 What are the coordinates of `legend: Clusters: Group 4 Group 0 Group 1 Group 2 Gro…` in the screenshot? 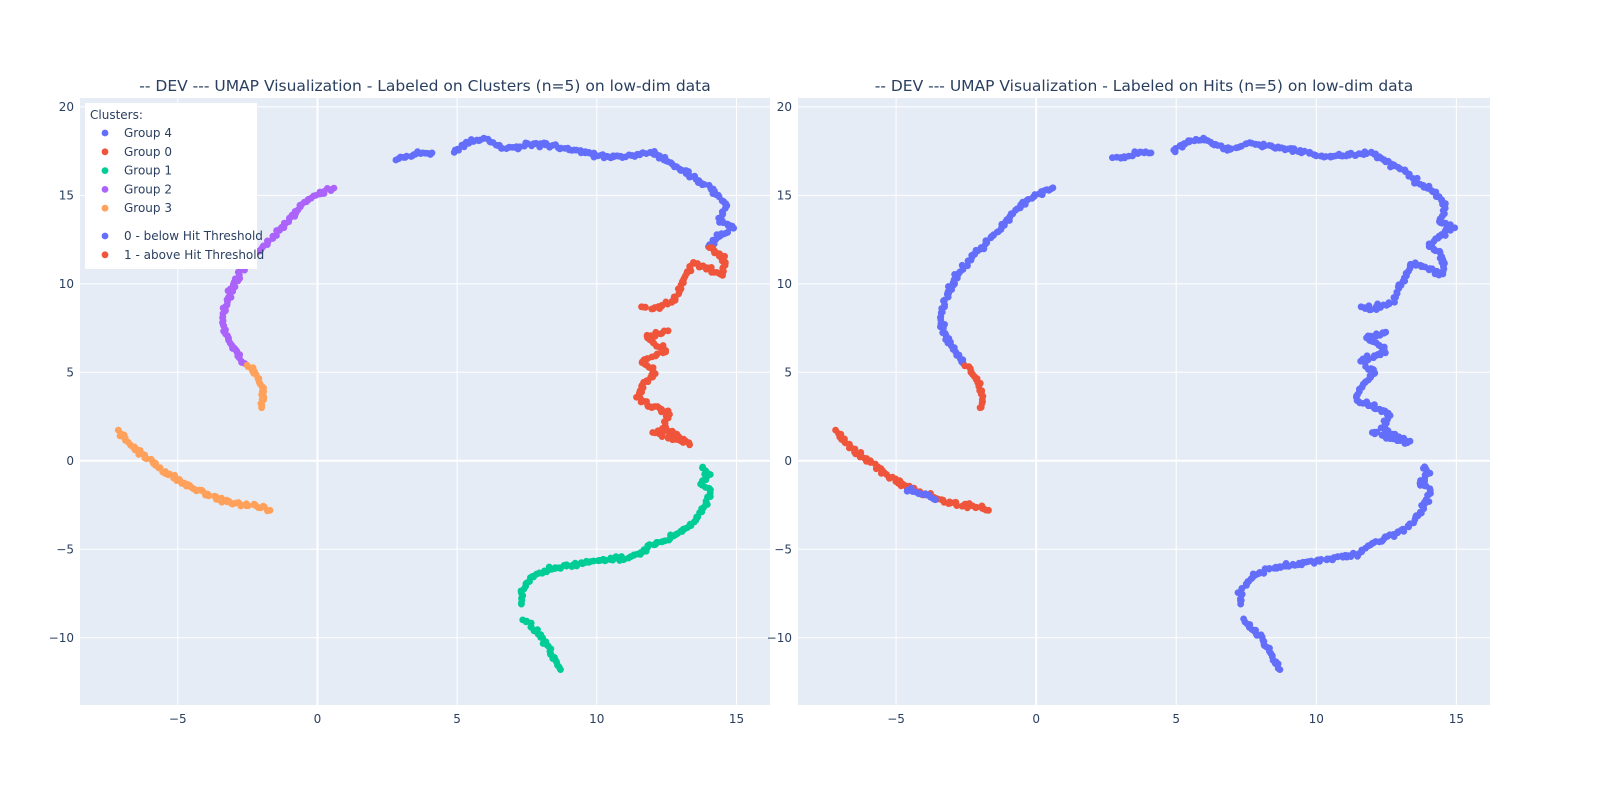 It's located at (174, 186).